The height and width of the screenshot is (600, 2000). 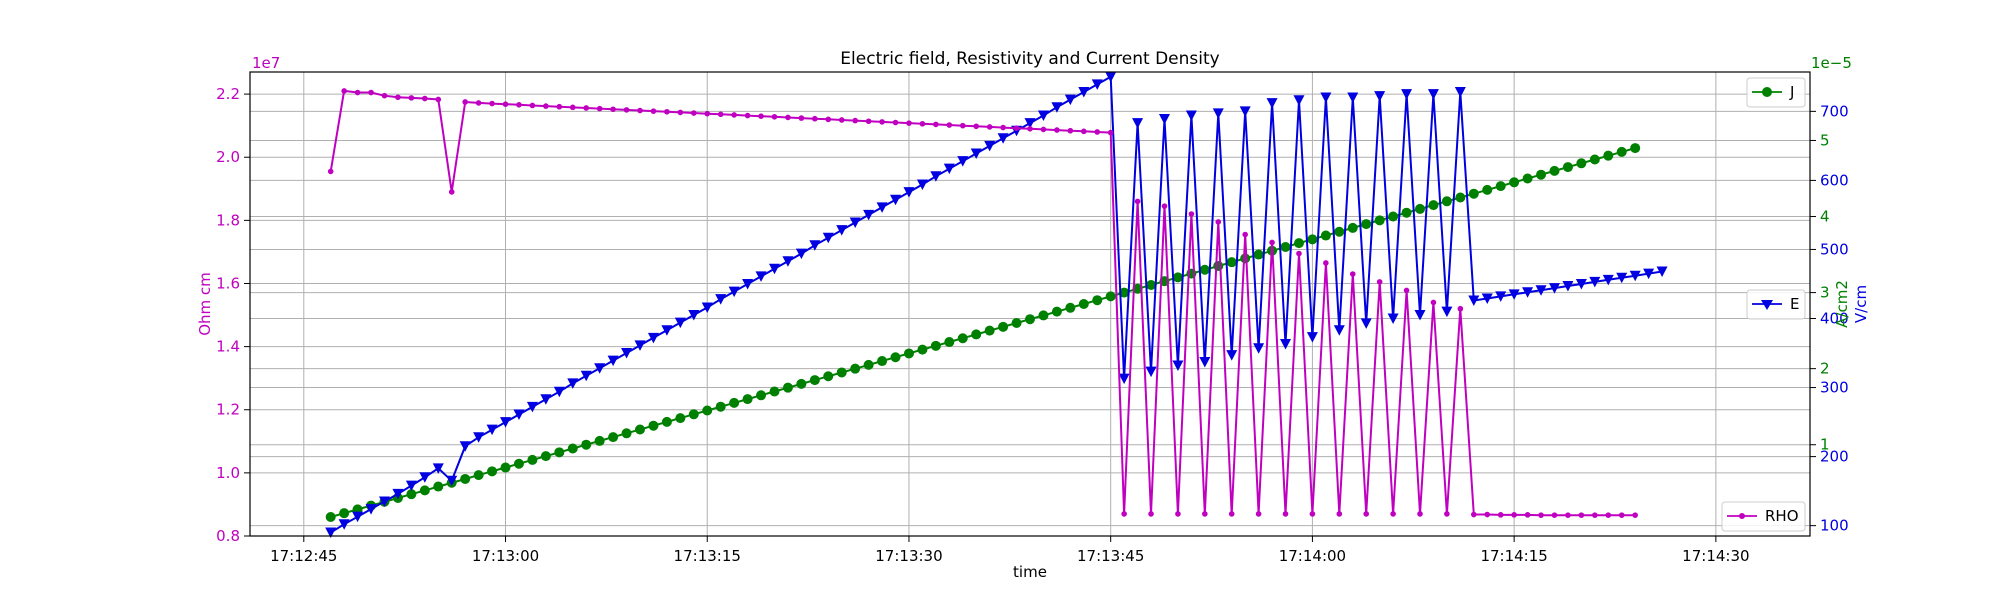 I want to click on right-inner-axis: 100 200 300 400 500 600 700, so click(x=1829, y=318).